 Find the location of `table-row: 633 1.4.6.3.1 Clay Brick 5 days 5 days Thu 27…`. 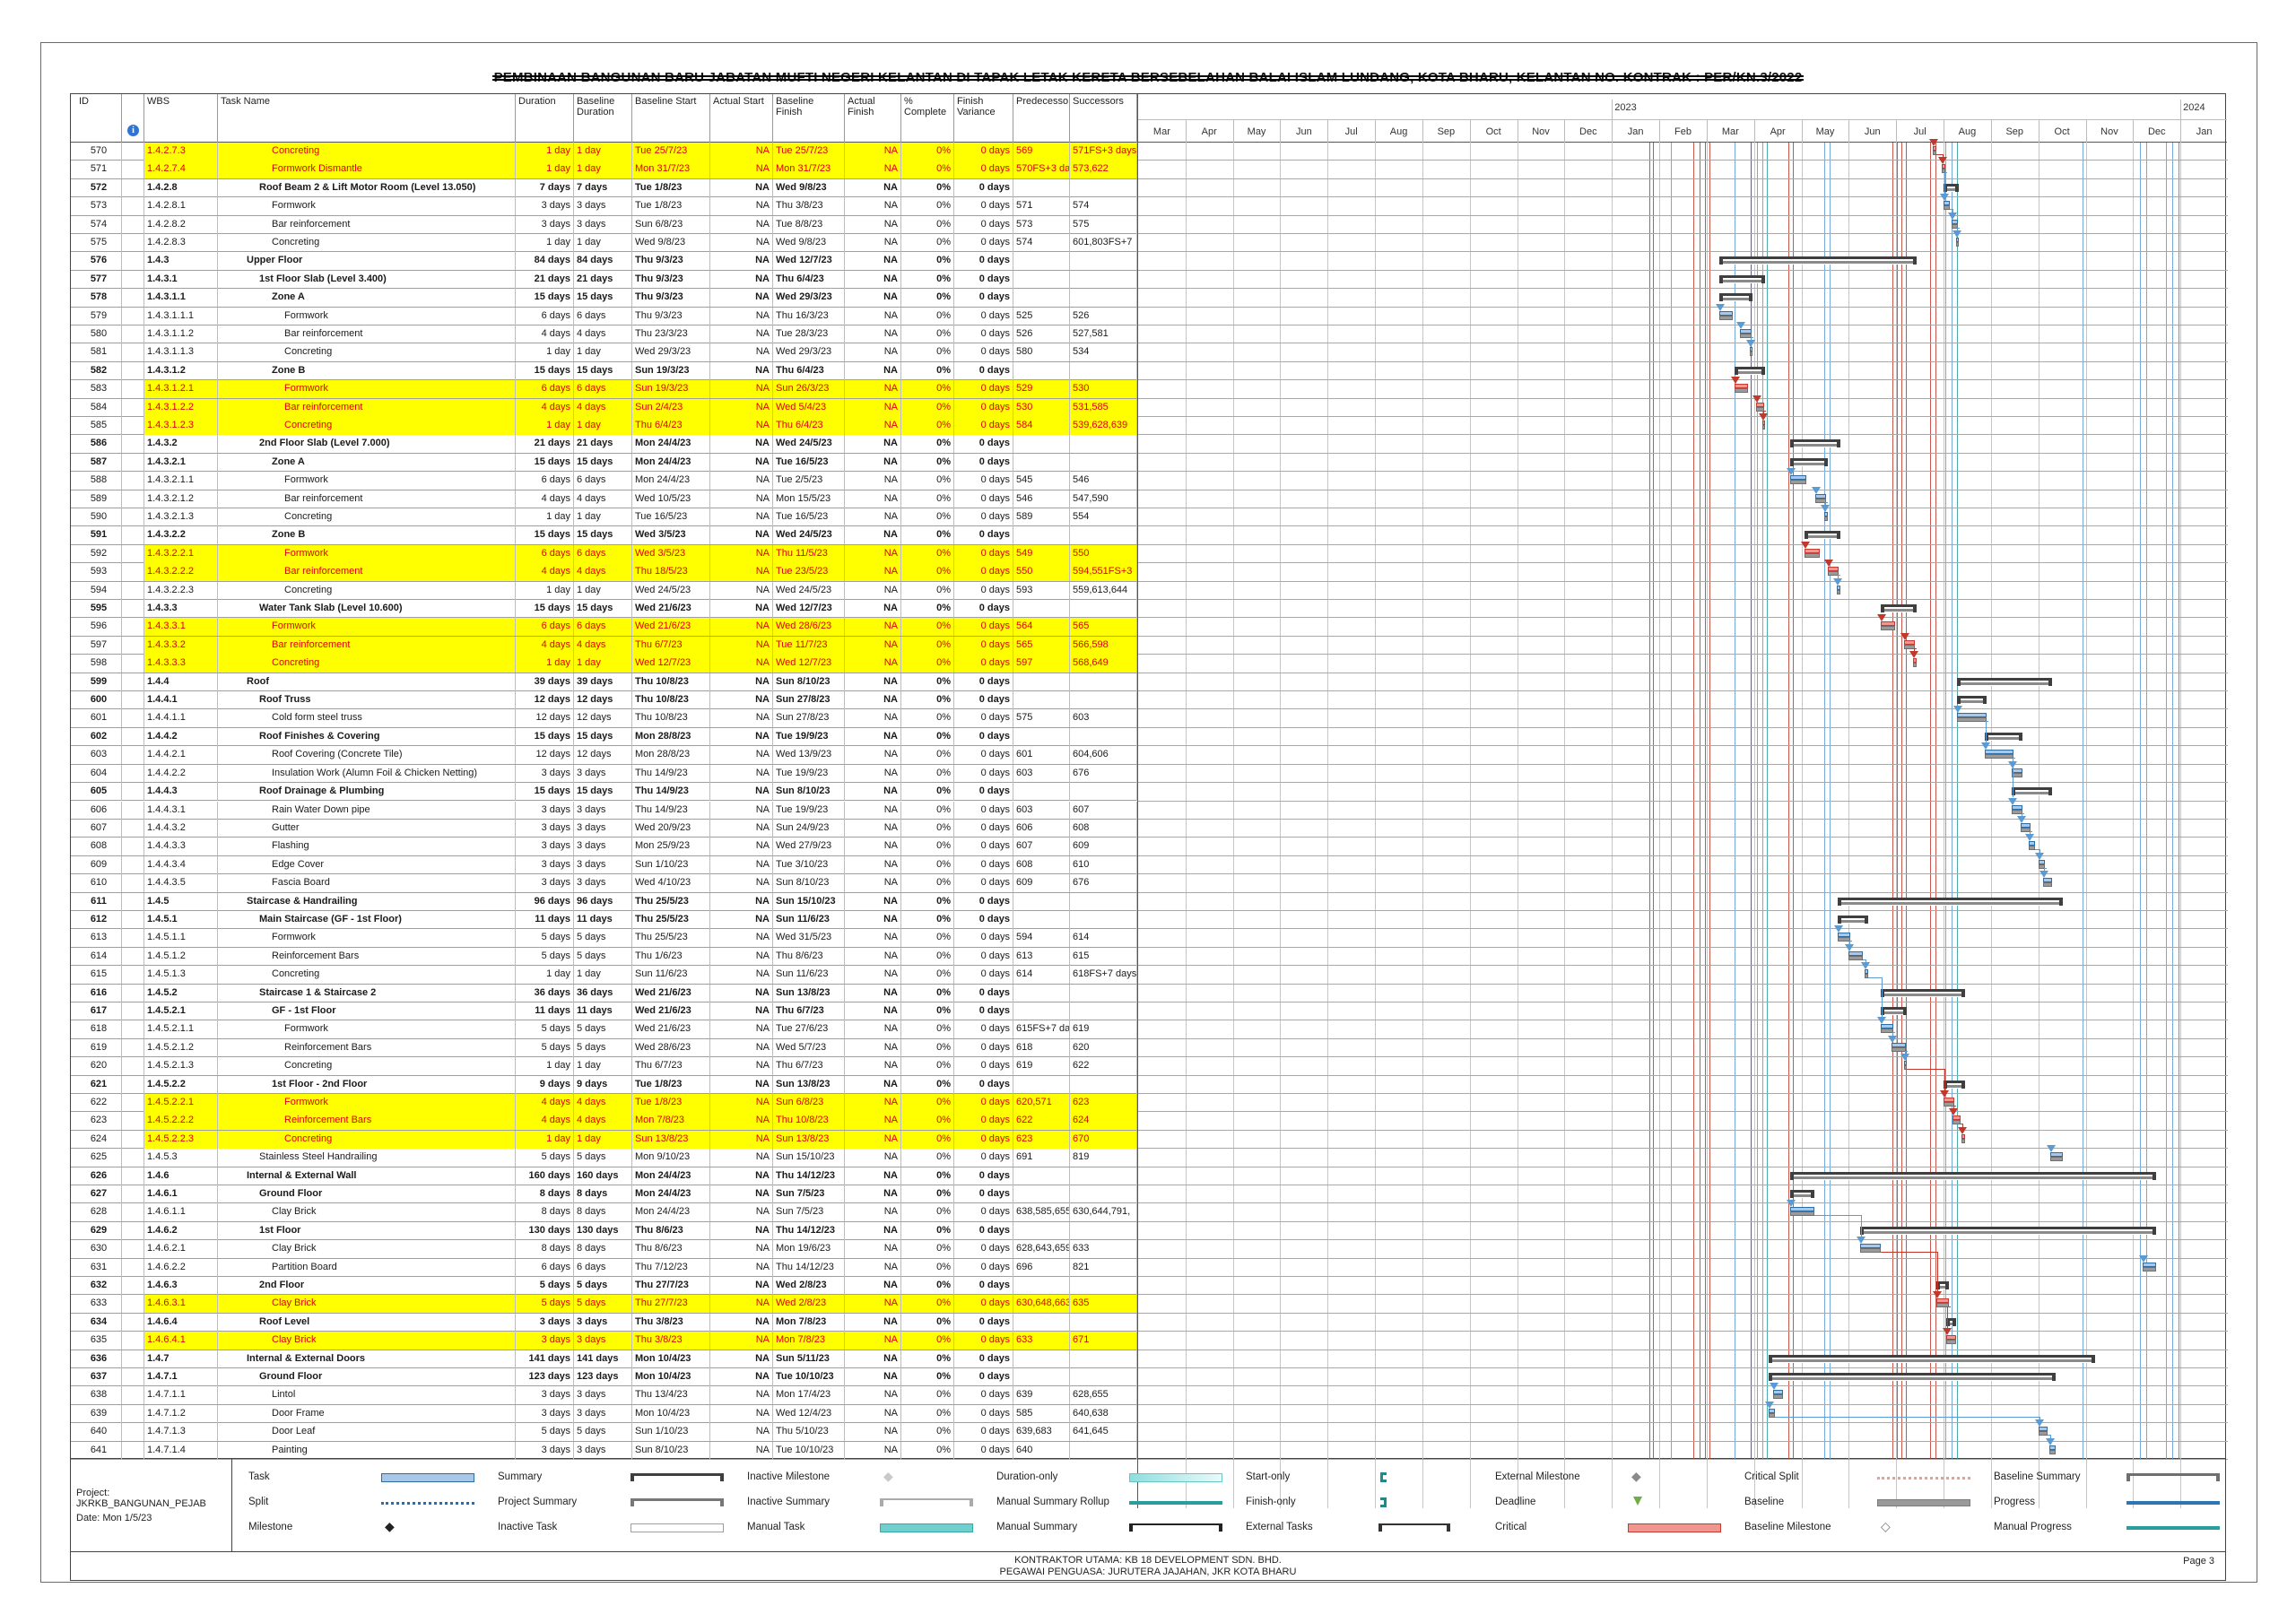

table-row: 633 1.4.6.3.1 Clay Brick 5 days 5 days Thu 27… is located at coordinates (604, 1304).